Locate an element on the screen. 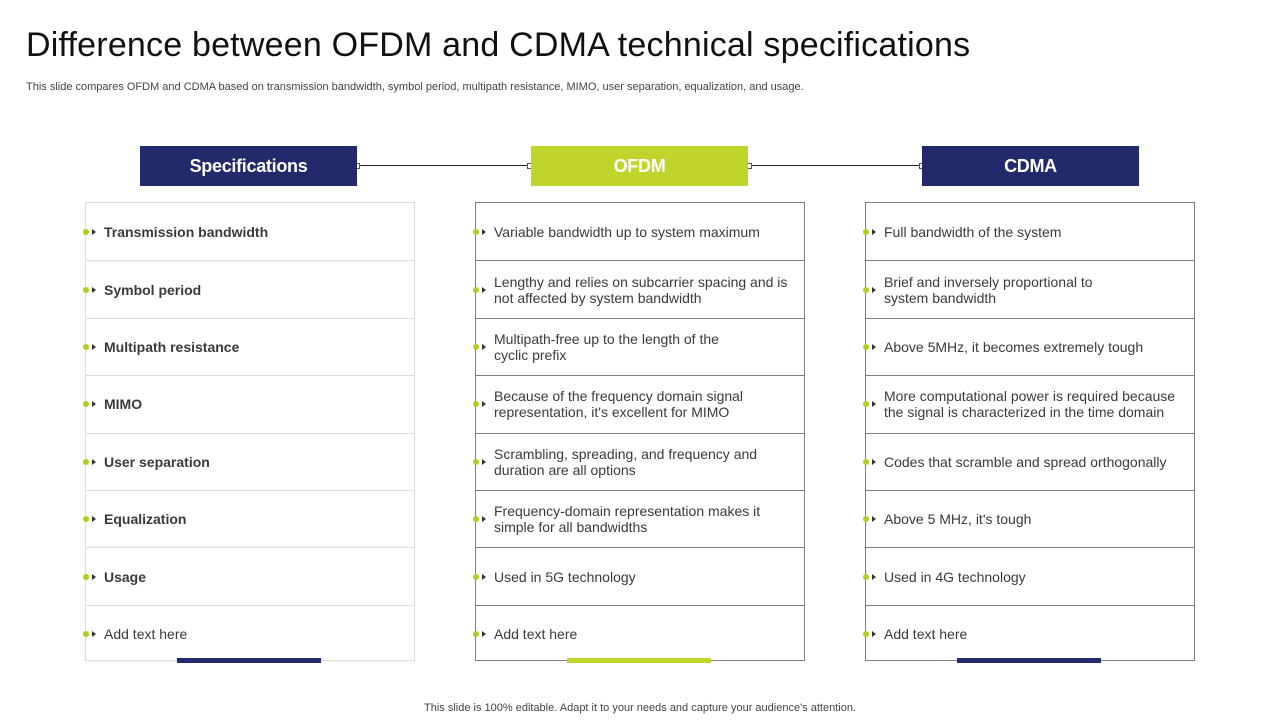 Image resolution: width=1280 pixels, height=720 pixels. cdma-text: Above 5MHz, it becomes extremely tough is located at coordinates (1014, 346).